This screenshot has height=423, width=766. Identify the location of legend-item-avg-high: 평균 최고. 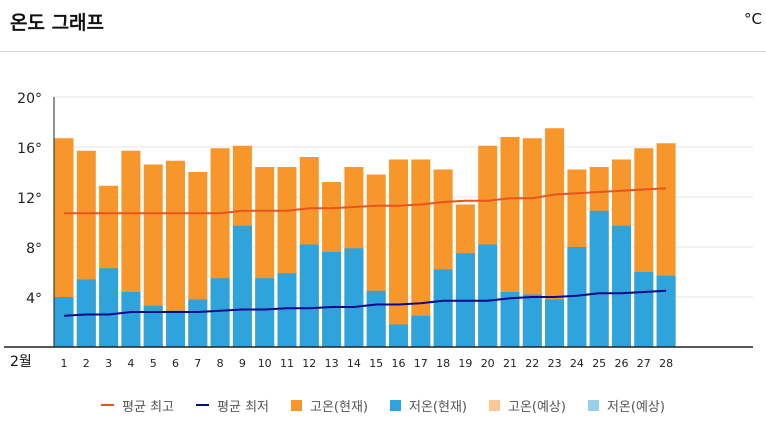
(137, 405).